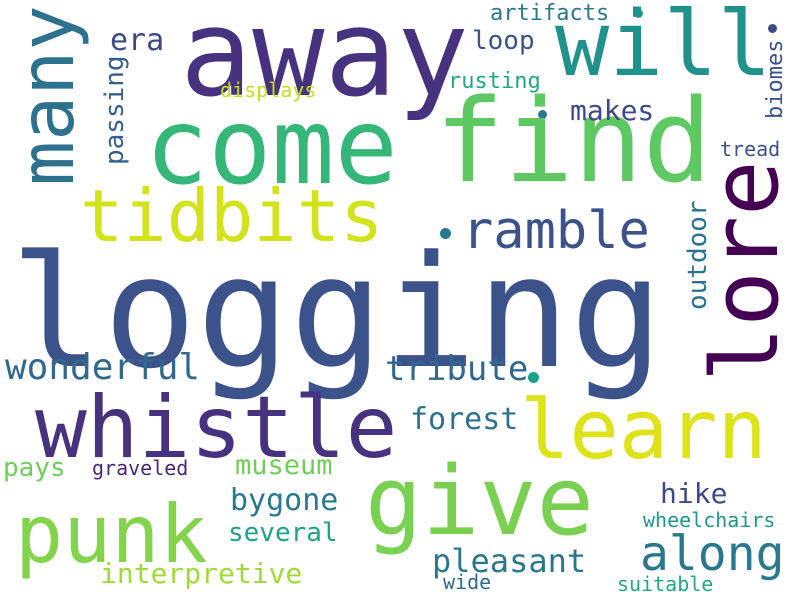  I want to click on word-lore: lore, so click(745, 271).